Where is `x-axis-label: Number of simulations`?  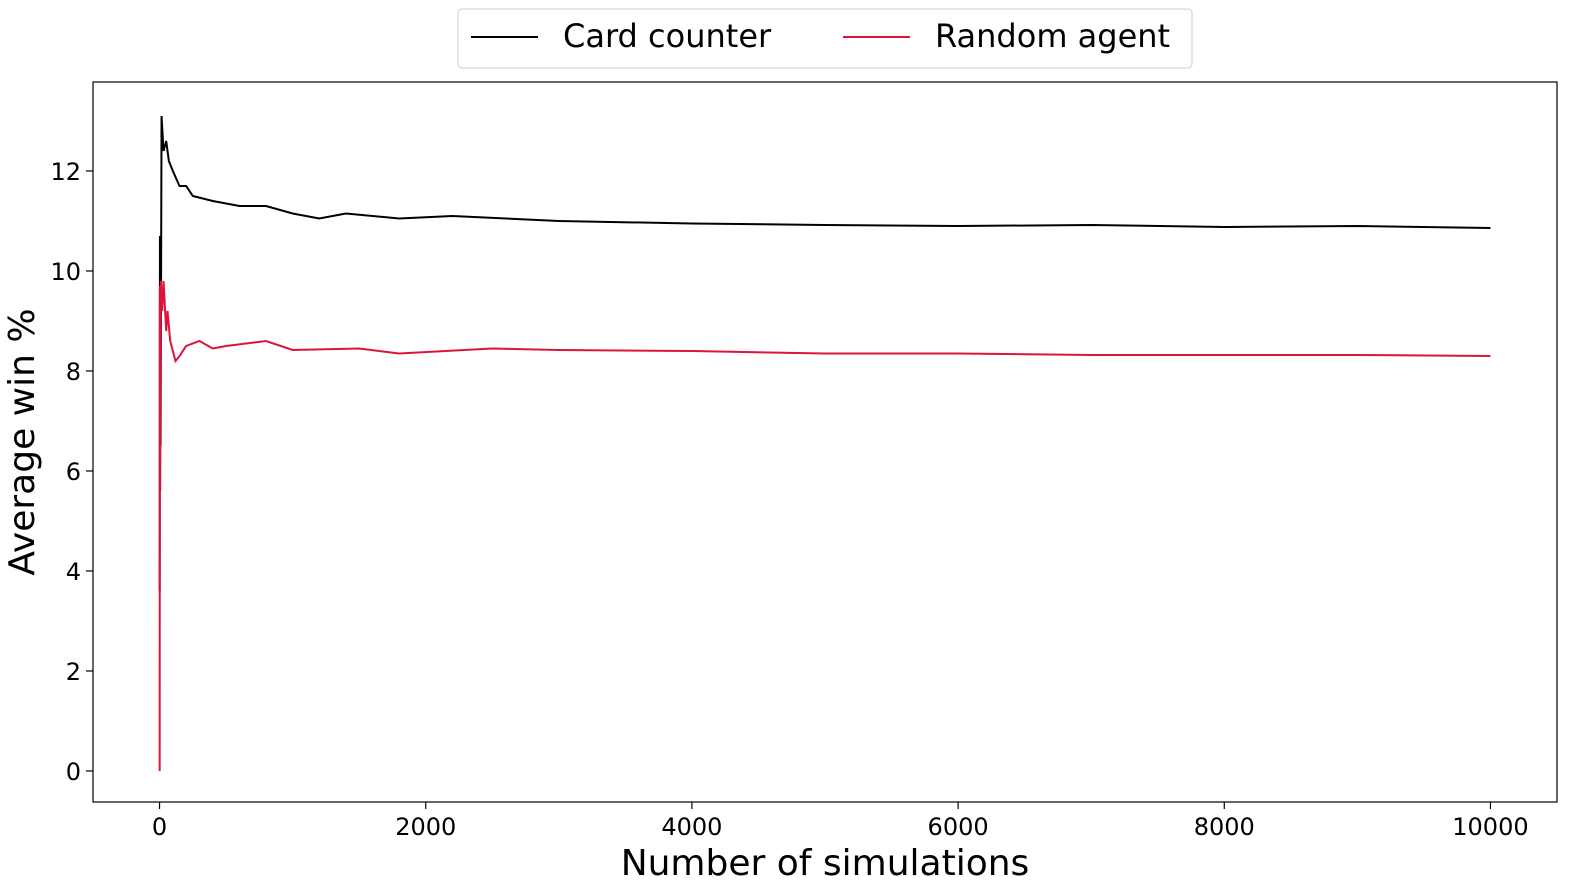
x-axis-label: Number of simulations is located at coordinates (825, 863).